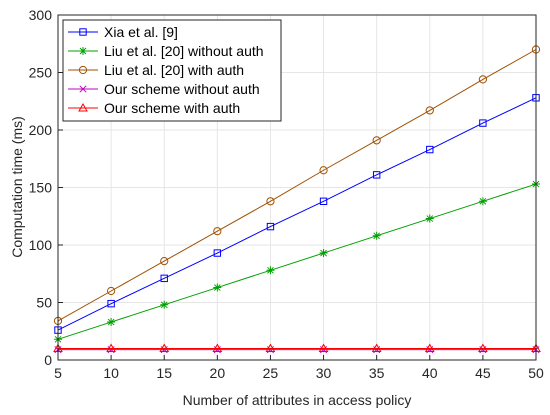  I want to click on legend-label: Our scheme with auth, so click(172, 108).